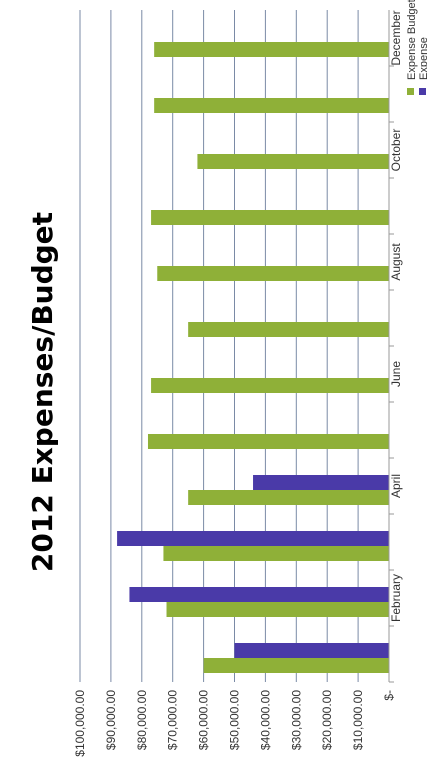 The image size is (427, 782). What do you see at coordinates (412, 40) in the screenshot?
I see `legend-label: Expense Budget` at bounding box center [412, 40].